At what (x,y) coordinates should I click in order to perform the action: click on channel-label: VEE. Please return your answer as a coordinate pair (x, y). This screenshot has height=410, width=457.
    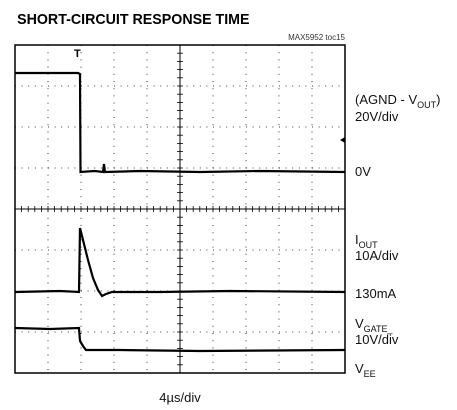
    Looking at the image, I should click on (365, 370).